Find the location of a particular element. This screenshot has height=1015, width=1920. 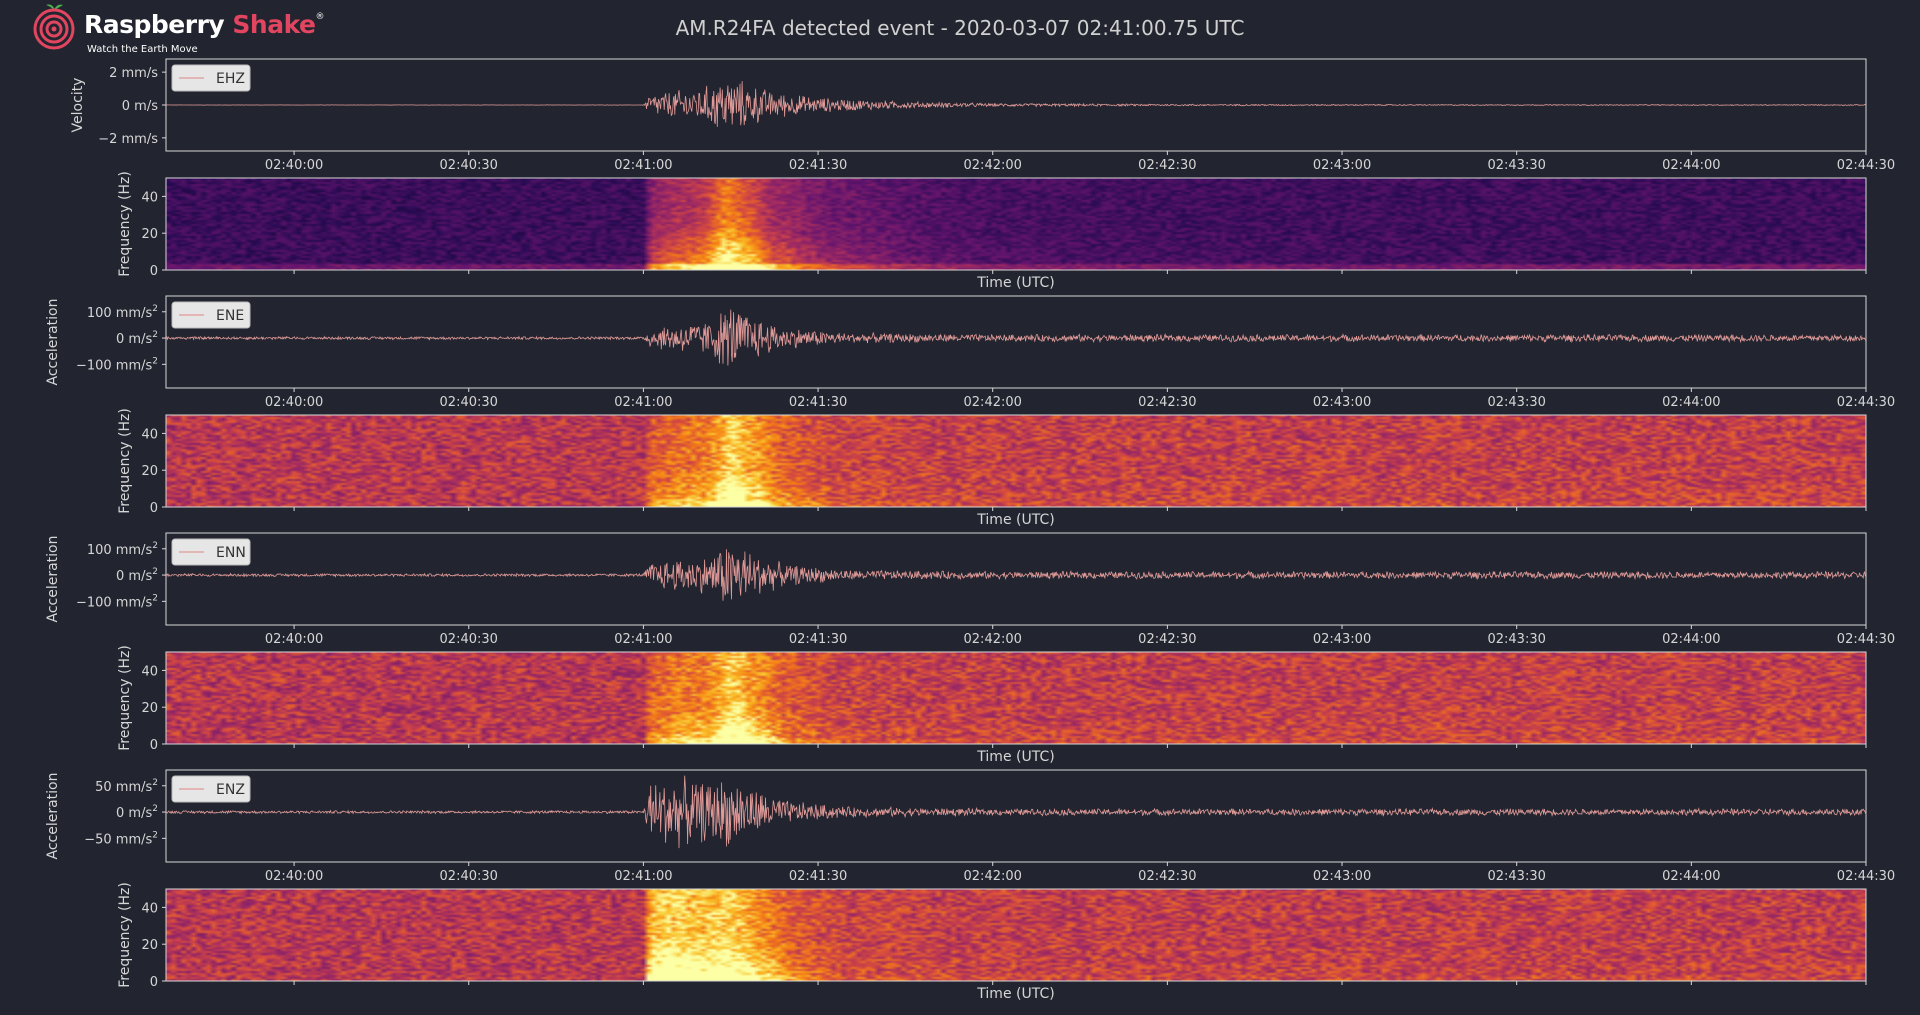

spectrogram-panel-ehz: 0 20 40 Frequency (Hz) Time (UTC) is located at coordinates (992, 231).